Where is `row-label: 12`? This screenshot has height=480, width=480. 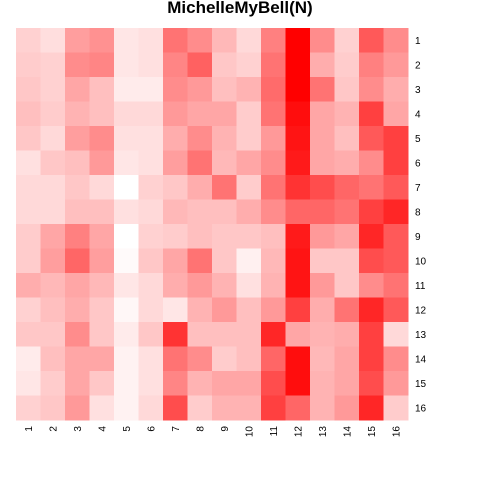
row-label: 12 is located at coordinates (421, 310).